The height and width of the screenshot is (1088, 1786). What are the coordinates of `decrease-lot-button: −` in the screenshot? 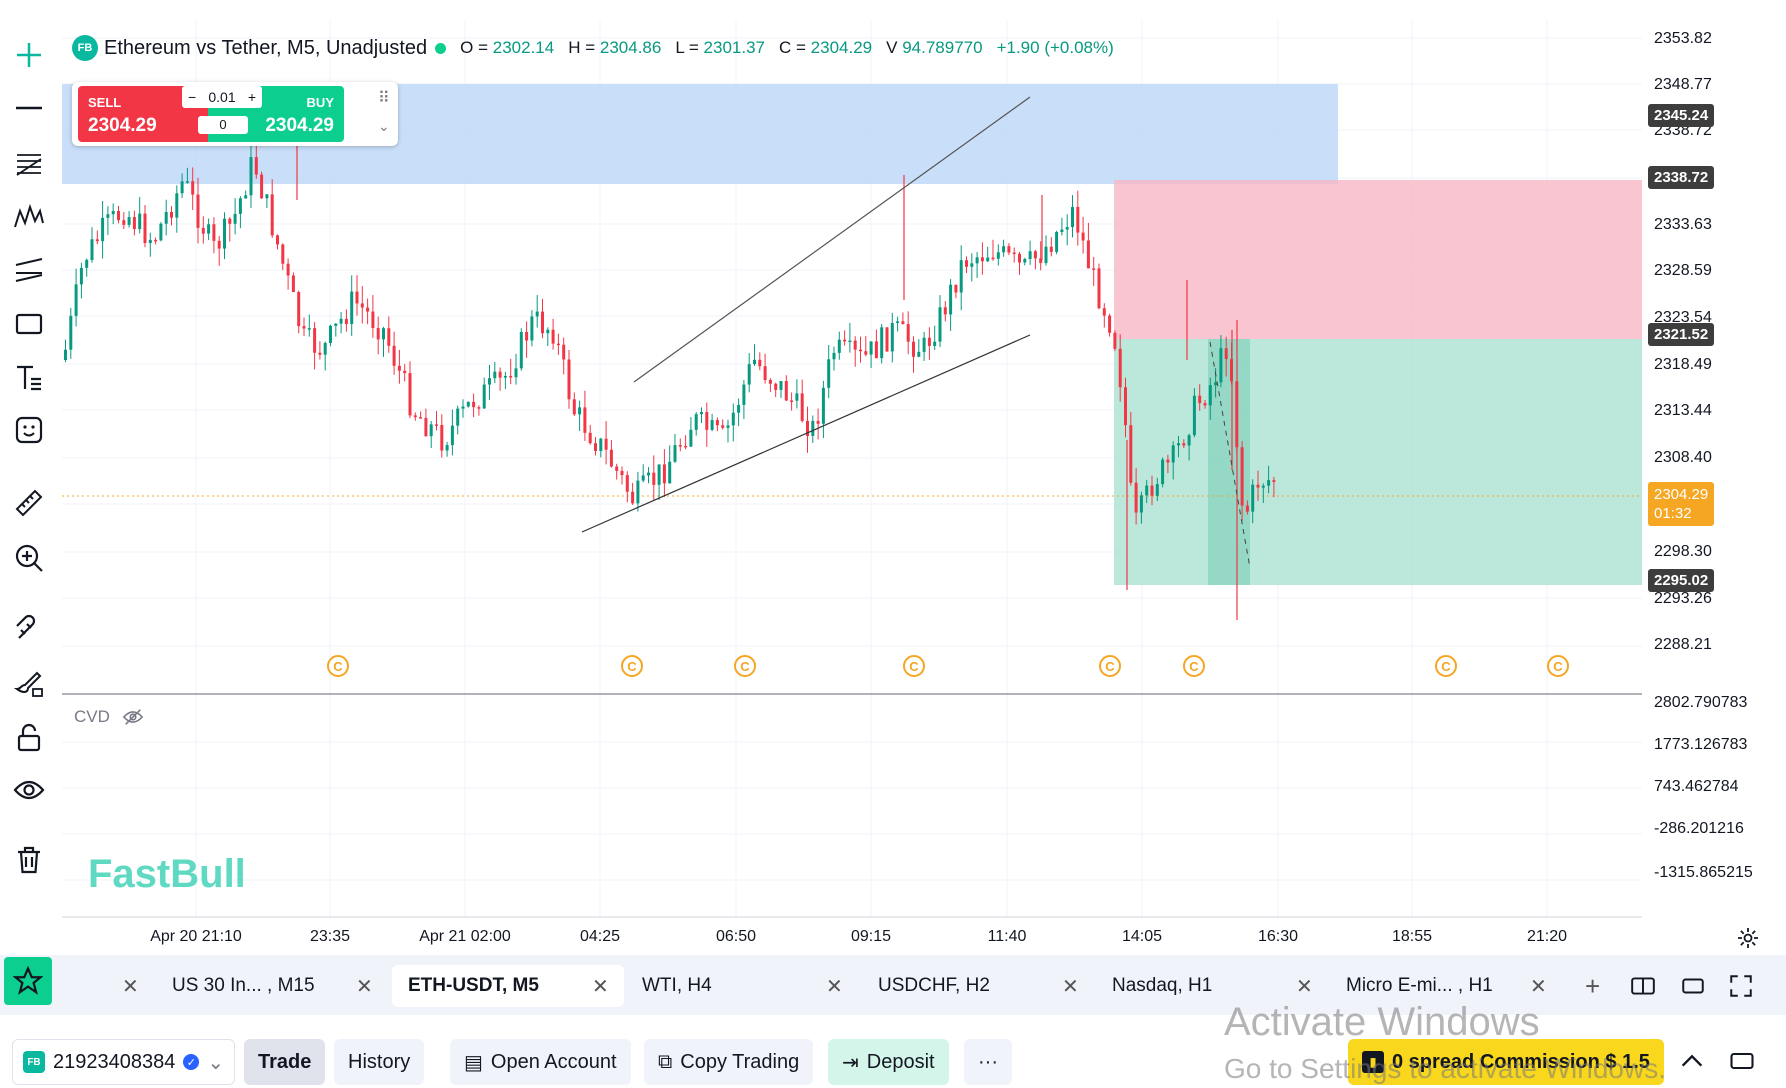 It's located at (192, 97).